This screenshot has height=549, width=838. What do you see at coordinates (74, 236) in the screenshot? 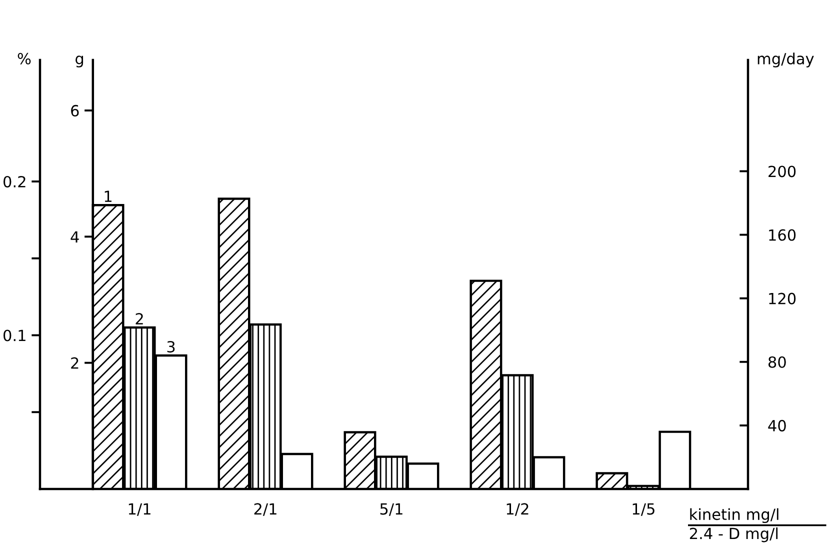
I see `y-tick-label: 4` at bounding box center [74, 236].